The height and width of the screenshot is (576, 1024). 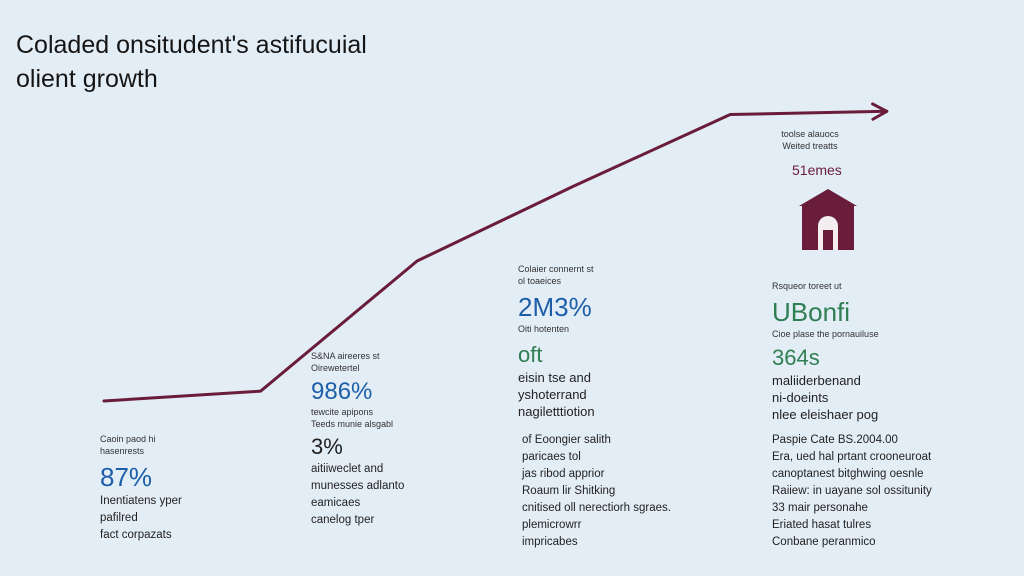 I want to click on stage-3-line-5: cnitised oll nerectiorh sgraes., so click(x=596, y=508).